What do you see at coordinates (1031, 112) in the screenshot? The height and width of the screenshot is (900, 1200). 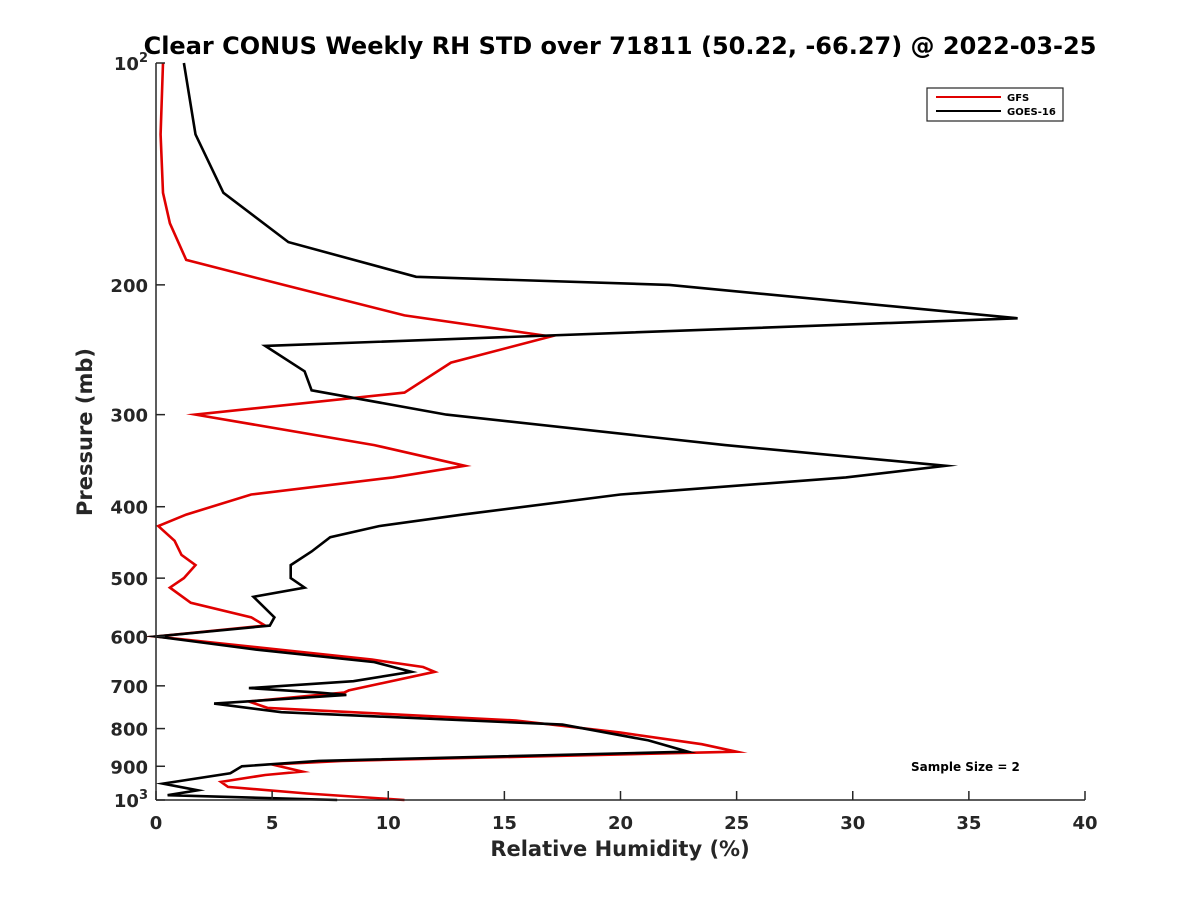 I see `legend-label-goes16: GOES-16` at bounding box center [1031, 112].